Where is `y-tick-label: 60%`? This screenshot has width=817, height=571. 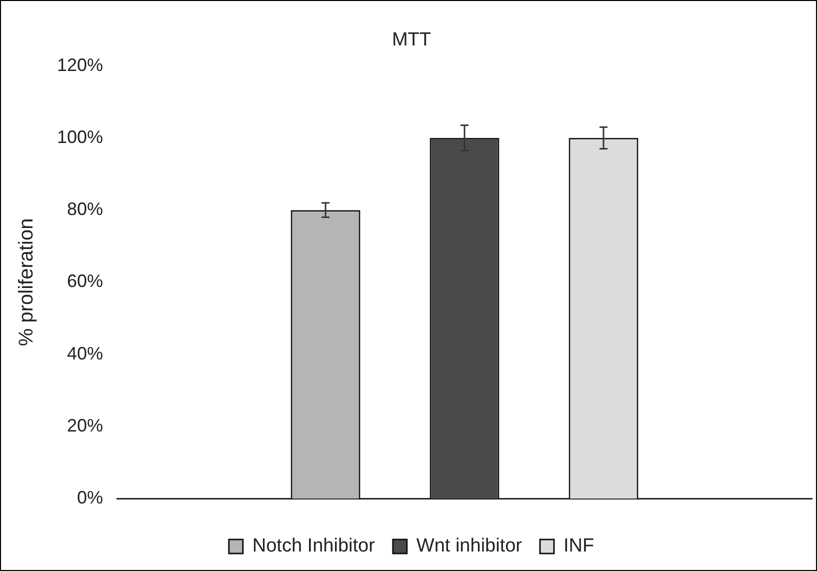 y-tick-label: 60% is located at coordinates (85, 281).